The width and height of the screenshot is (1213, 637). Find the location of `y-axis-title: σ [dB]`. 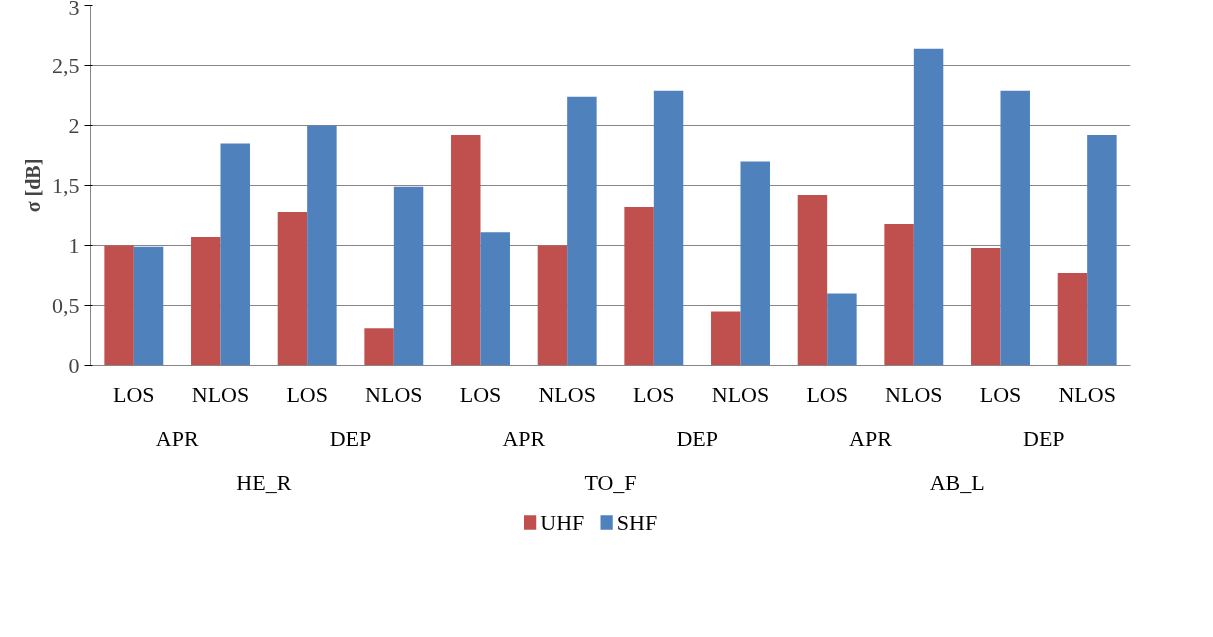

y-axis-title: σ [dB] is located at coordinates (33, 185).